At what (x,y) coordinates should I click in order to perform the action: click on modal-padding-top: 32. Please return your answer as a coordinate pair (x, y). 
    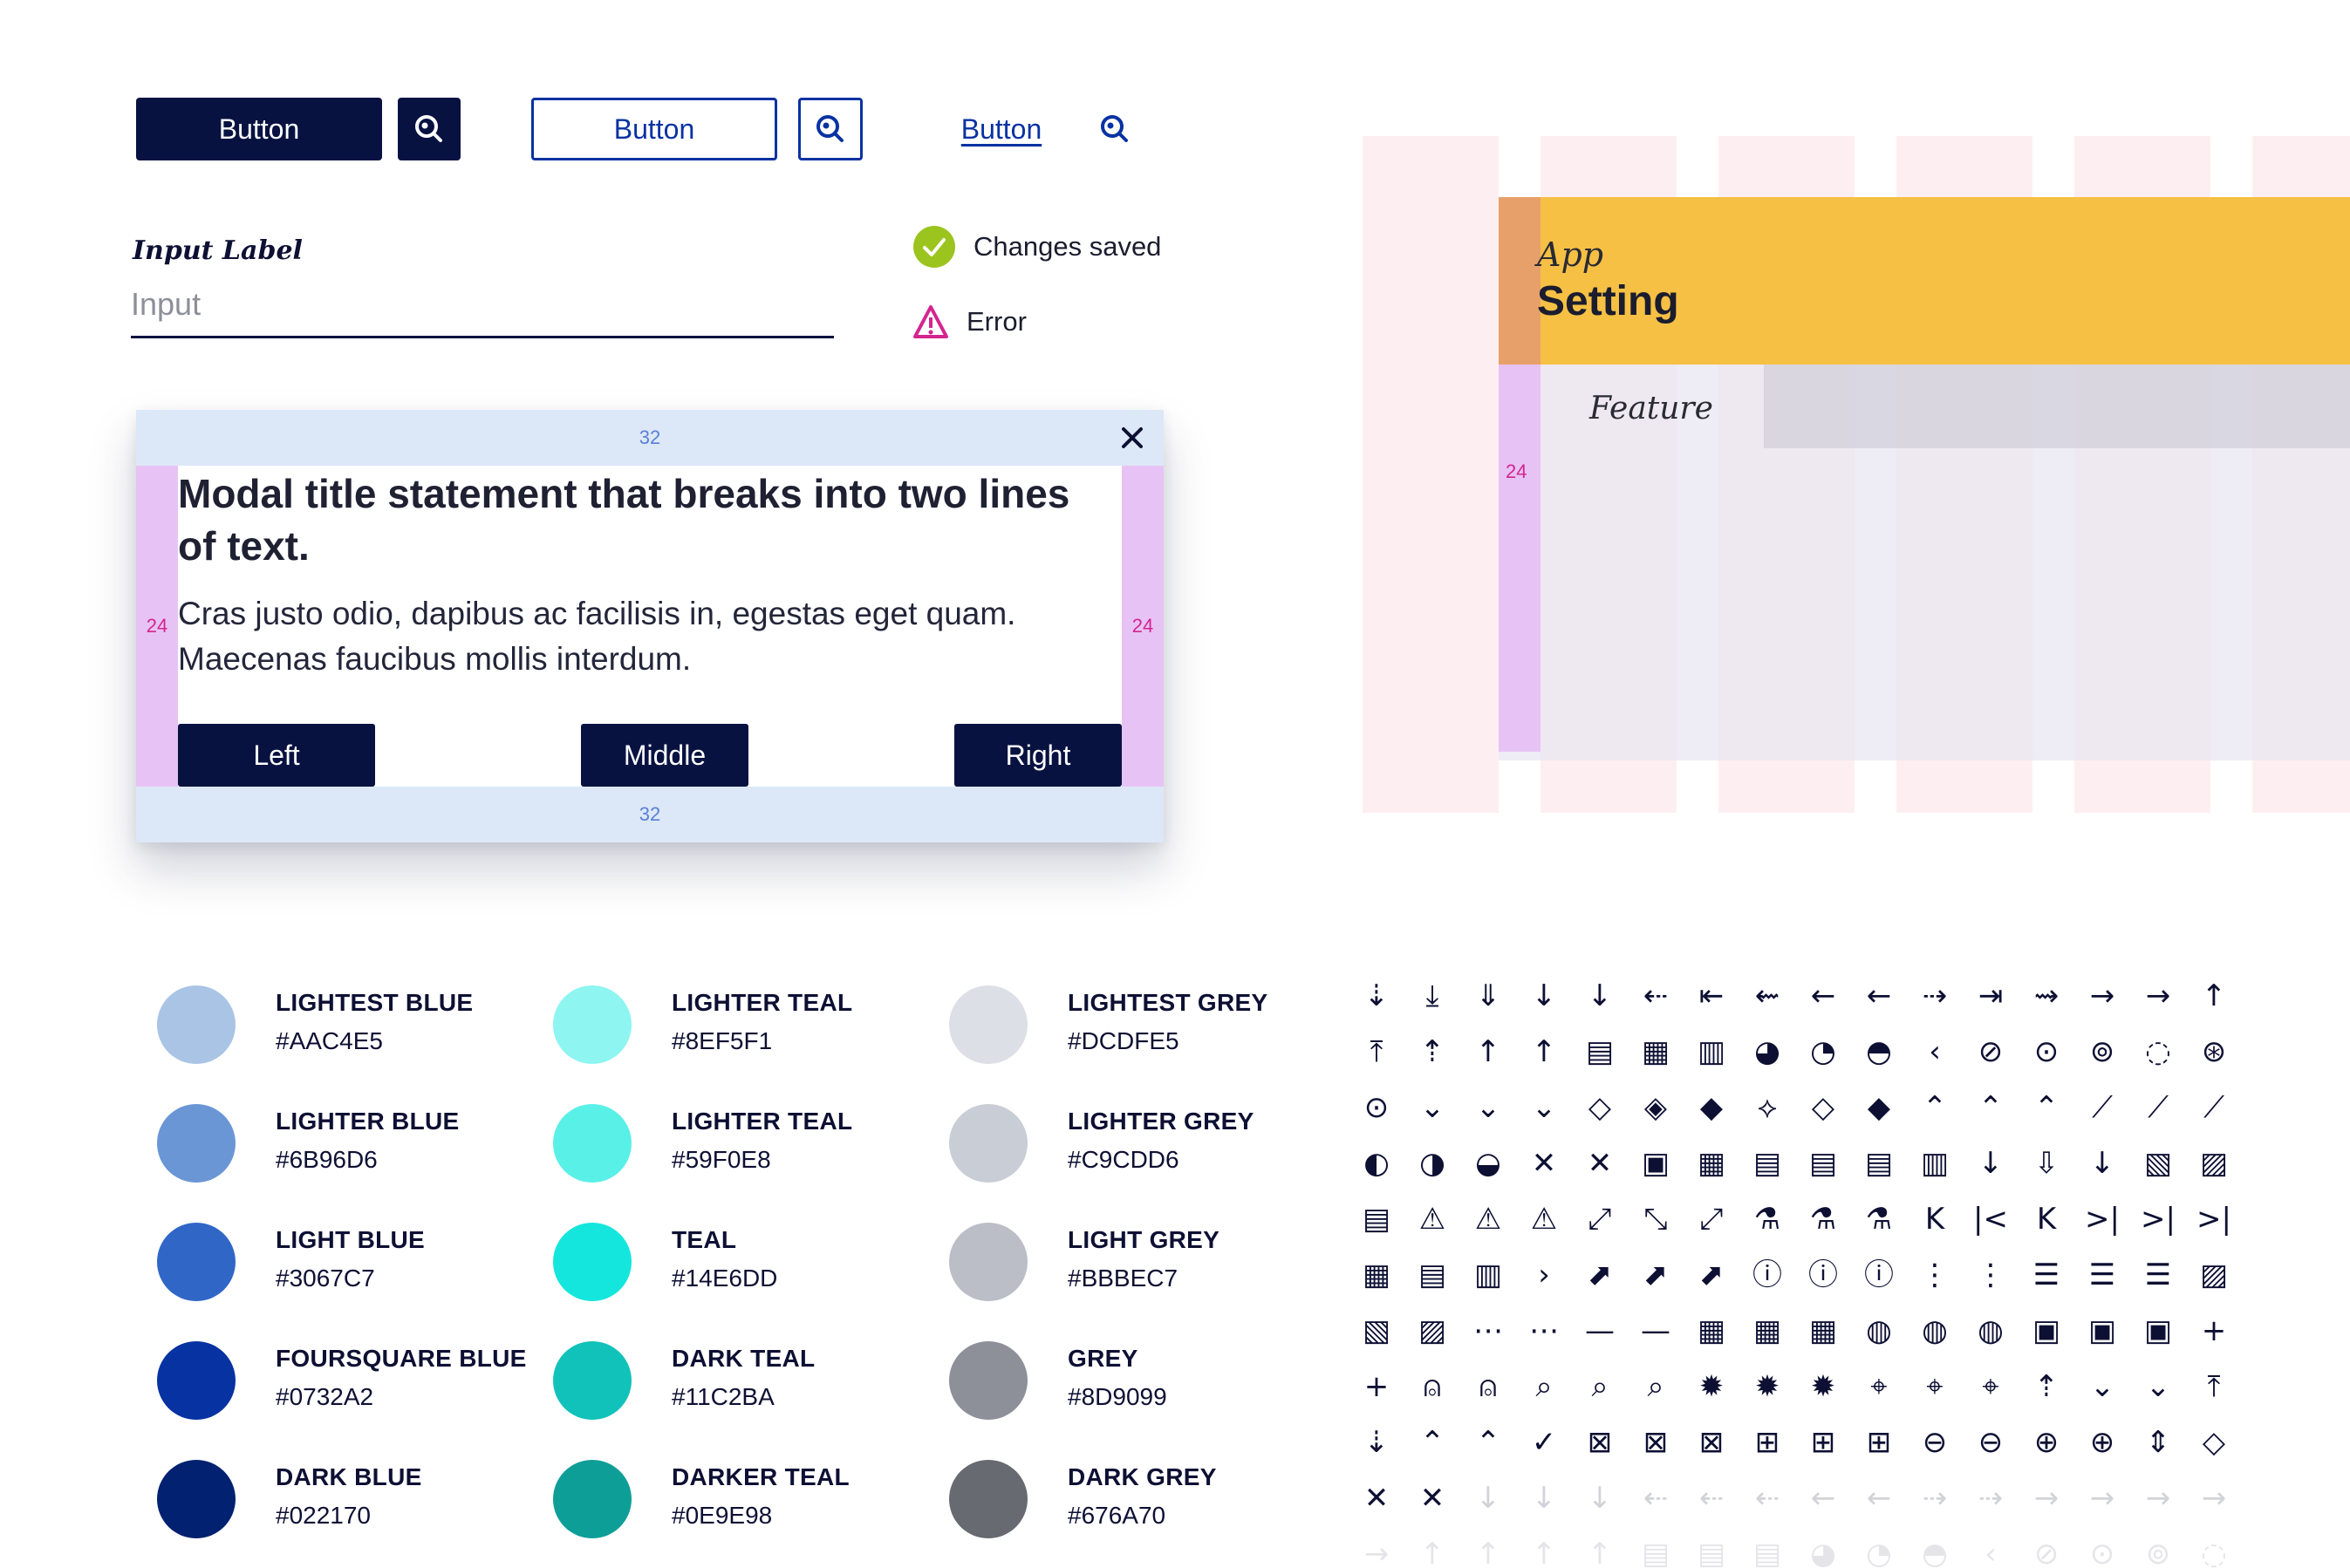
    Looking at the image, I should click on (650, 438).